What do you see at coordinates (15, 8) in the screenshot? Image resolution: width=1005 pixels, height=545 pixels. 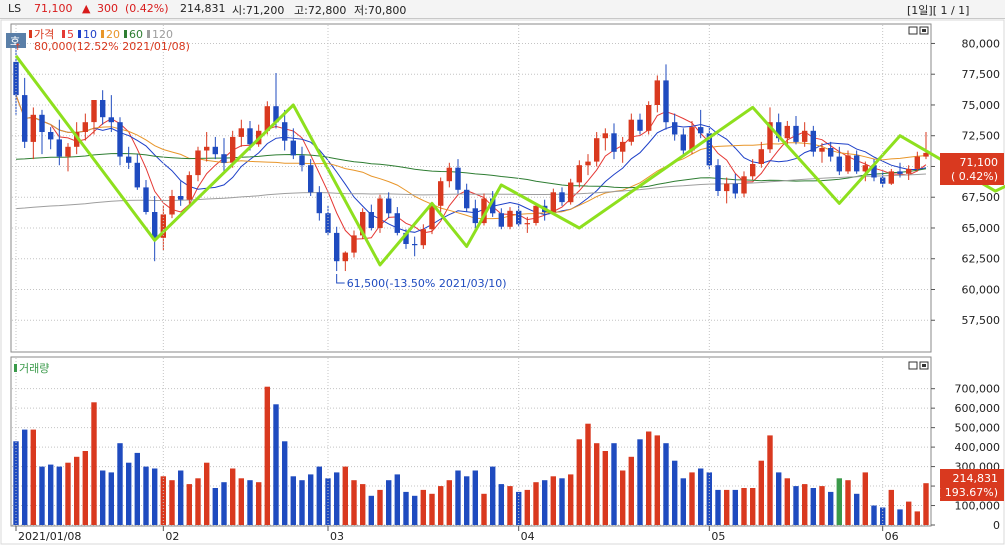 I see `ticker-symbol: LS` at bounding box center [15, 8].